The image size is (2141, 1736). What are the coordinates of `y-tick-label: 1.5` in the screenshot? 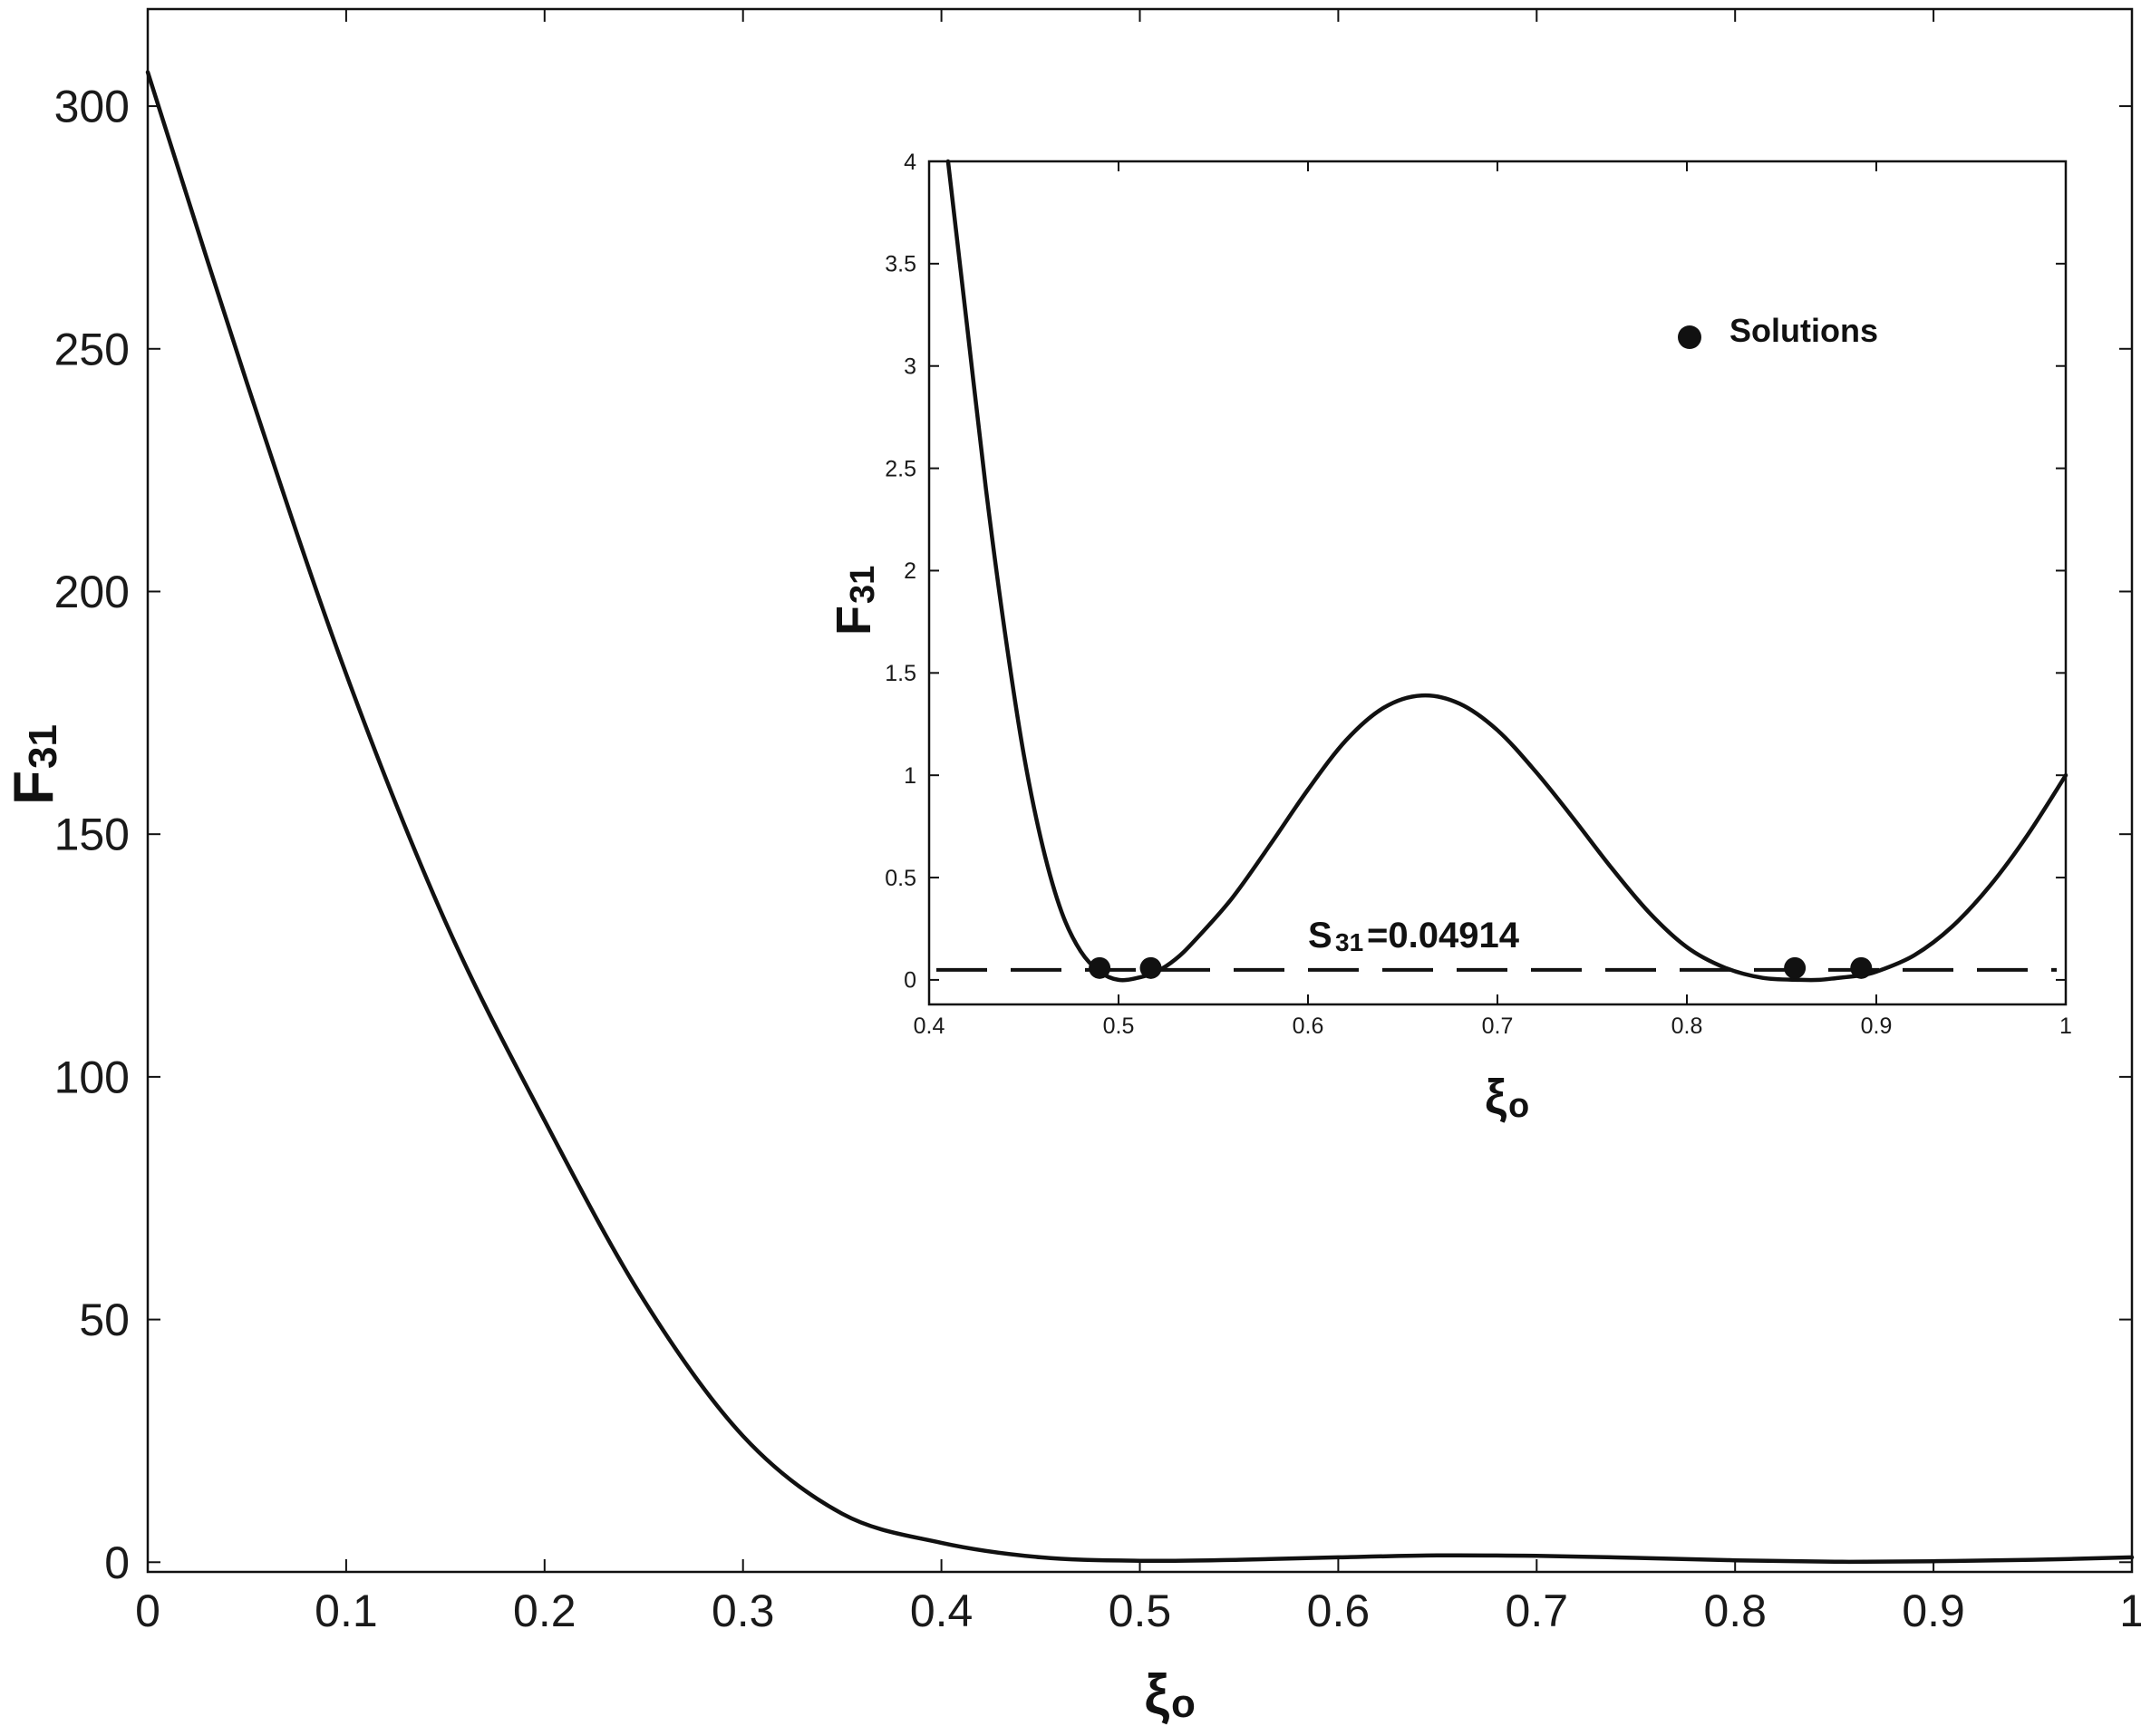 It's located at (901, 673).